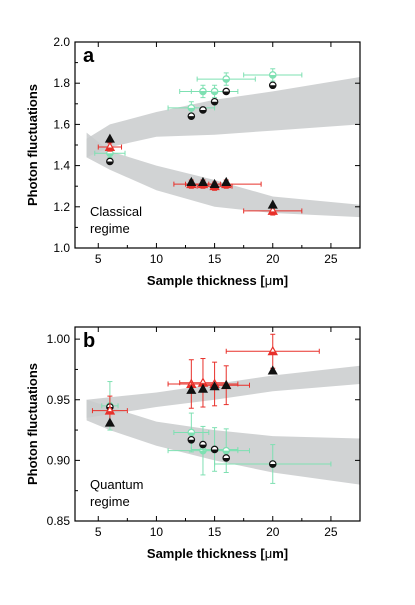 Image resolution: width=415 pixels, height=605 pixels. I want to click on y-tick-label: 1.8, so click(61, 83).